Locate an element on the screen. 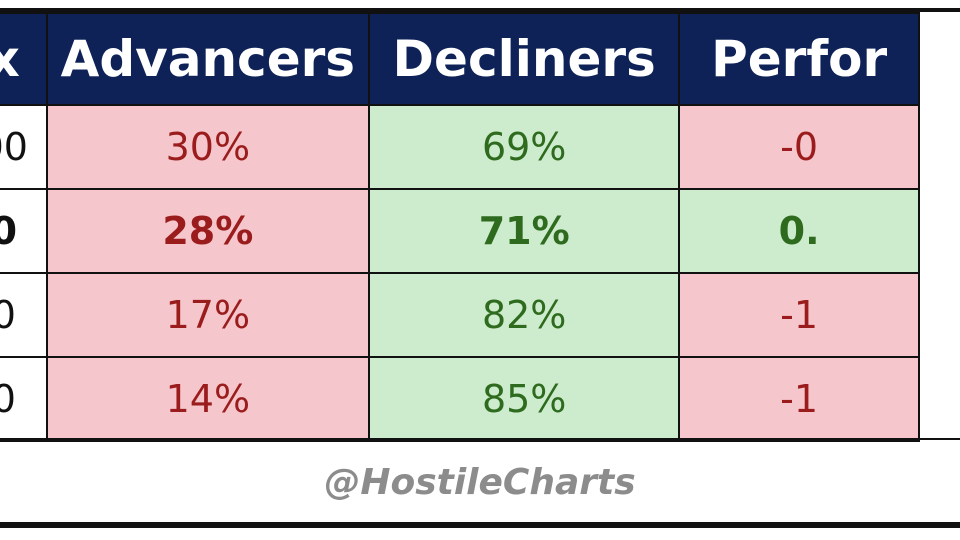 This screenshot has width=960, height=540. cell-decliners: 82% is located at coordinates (524, 315).